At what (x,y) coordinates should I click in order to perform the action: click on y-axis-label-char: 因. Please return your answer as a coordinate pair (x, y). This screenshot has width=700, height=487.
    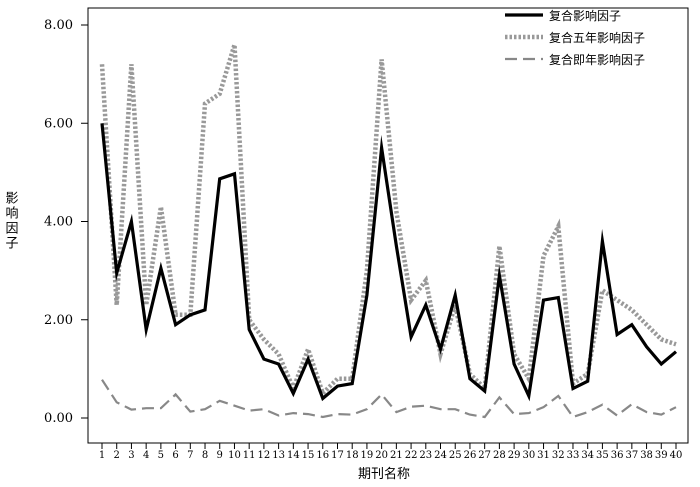
    Looking at the image, I should click on (11, 229).